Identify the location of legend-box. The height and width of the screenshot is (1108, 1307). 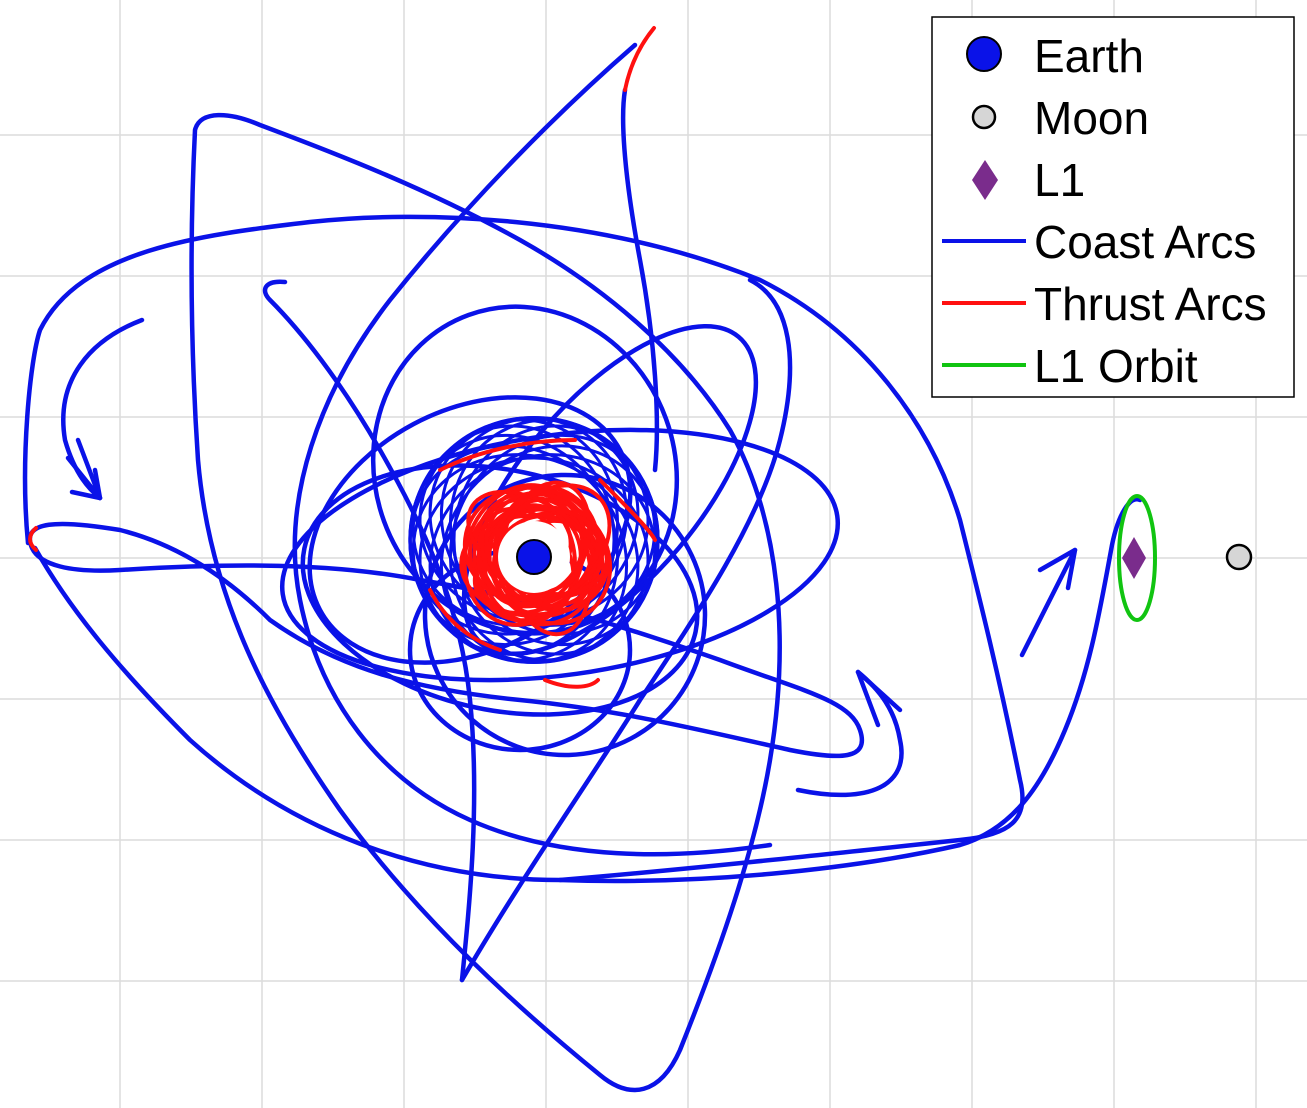
(1113, 207).